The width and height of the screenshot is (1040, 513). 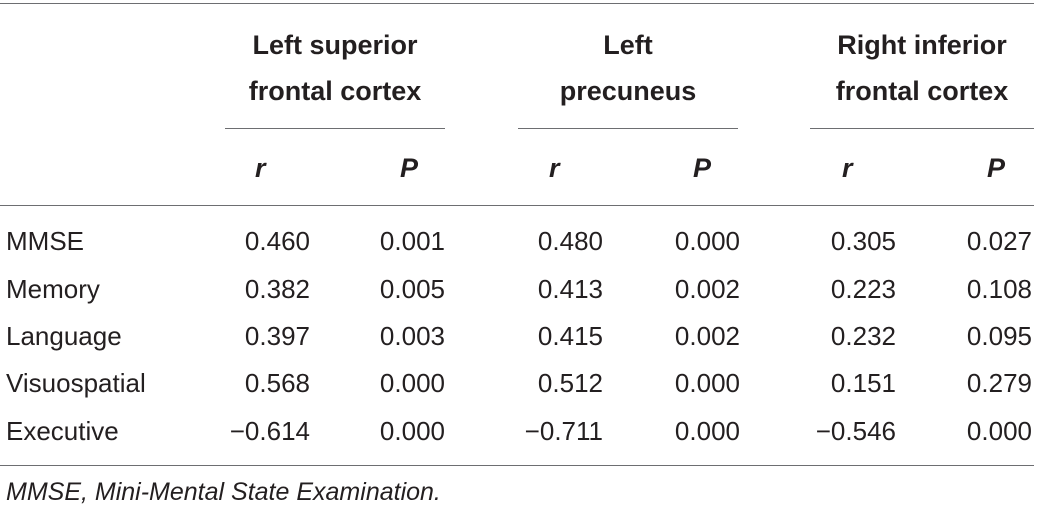 What do you see at coordinates (277, 383) in the screenshot?
I see `cell-value: 0.568` at bounding box center [277, 383].